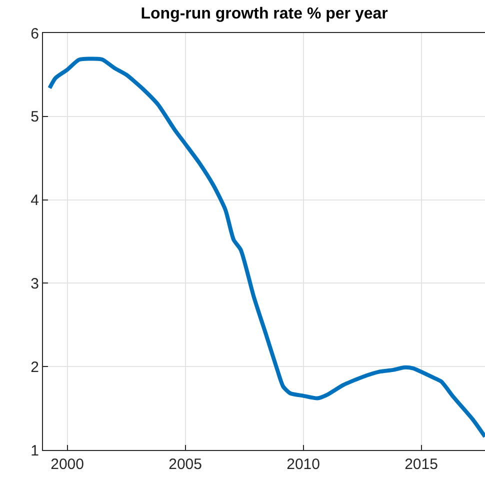  What do you see at coordinates (34, 451) in the screenshot?
I see `y-tick-label: 1` at bounding box center [34, 451].